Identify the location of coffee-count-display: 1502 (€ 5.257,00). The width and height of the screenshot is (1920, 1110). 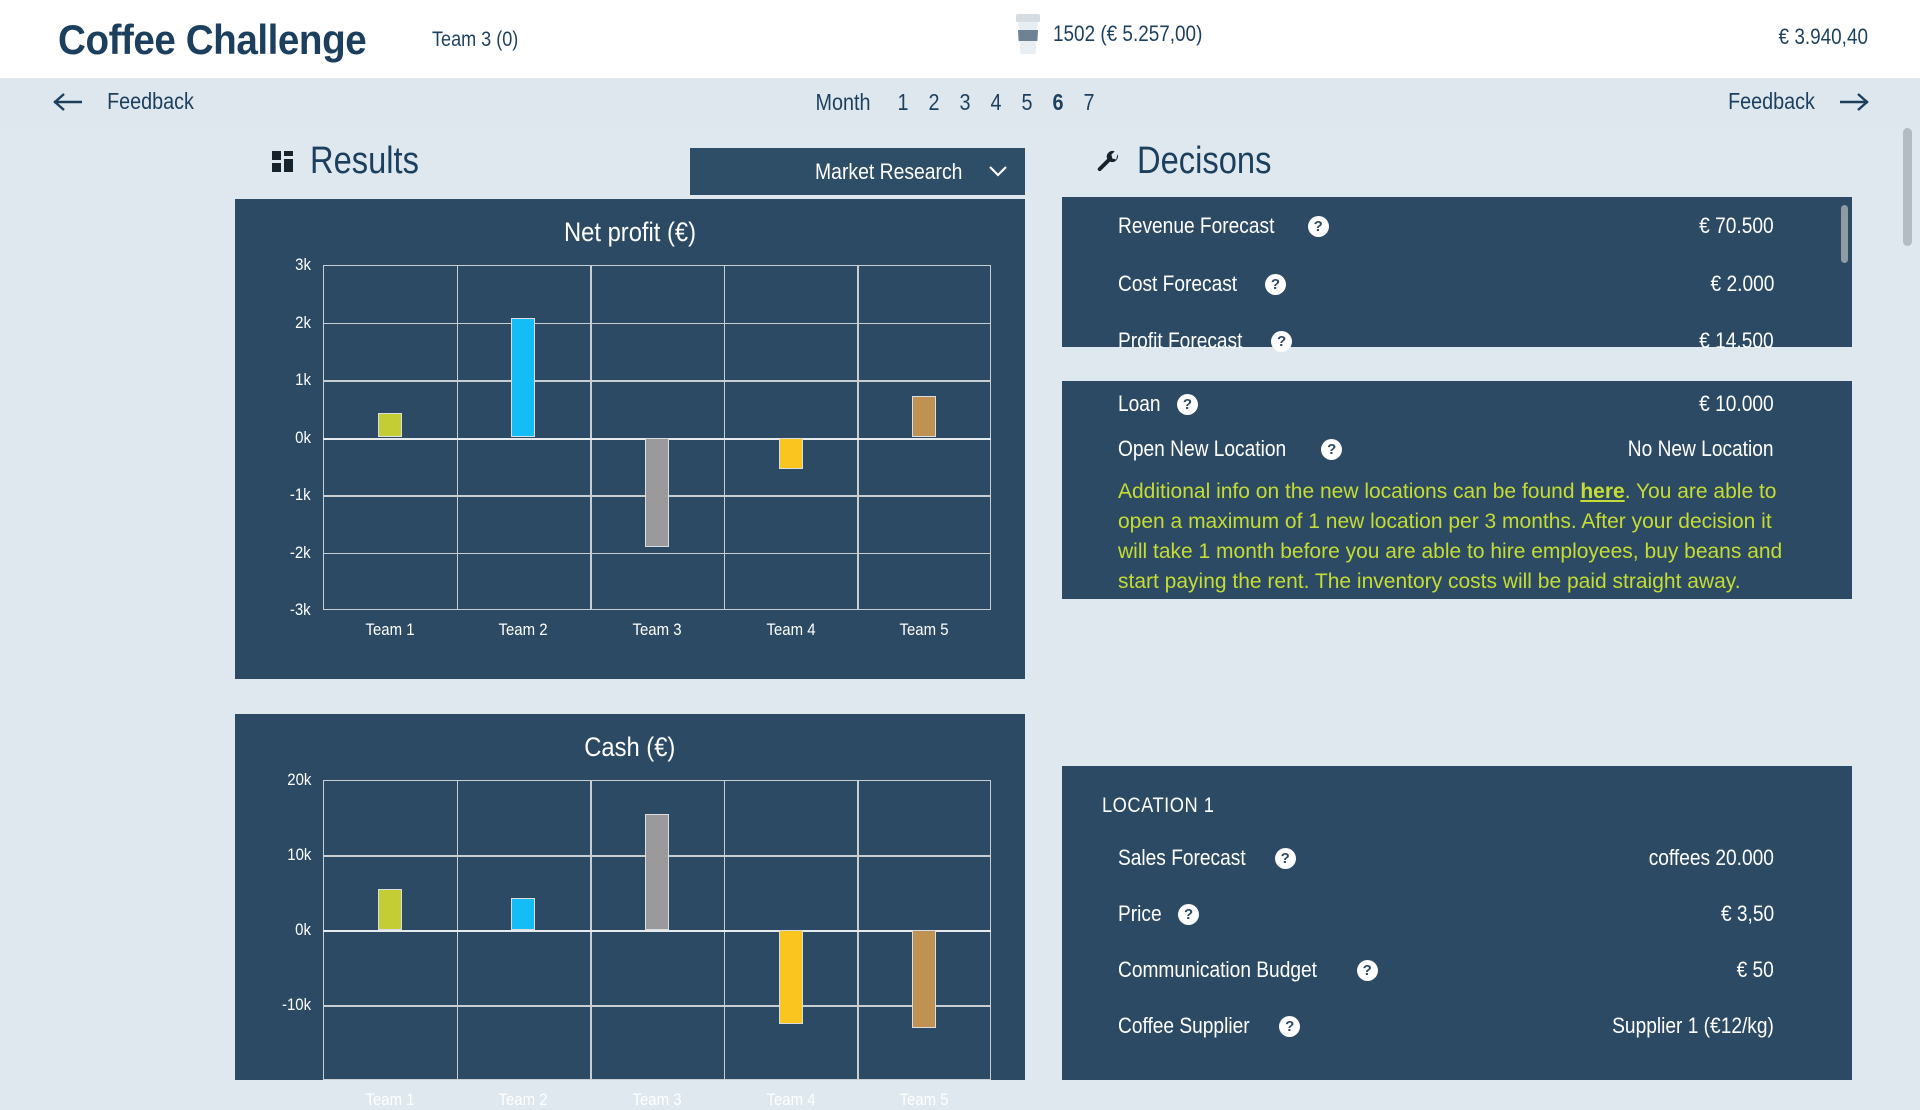
(1121, 34).